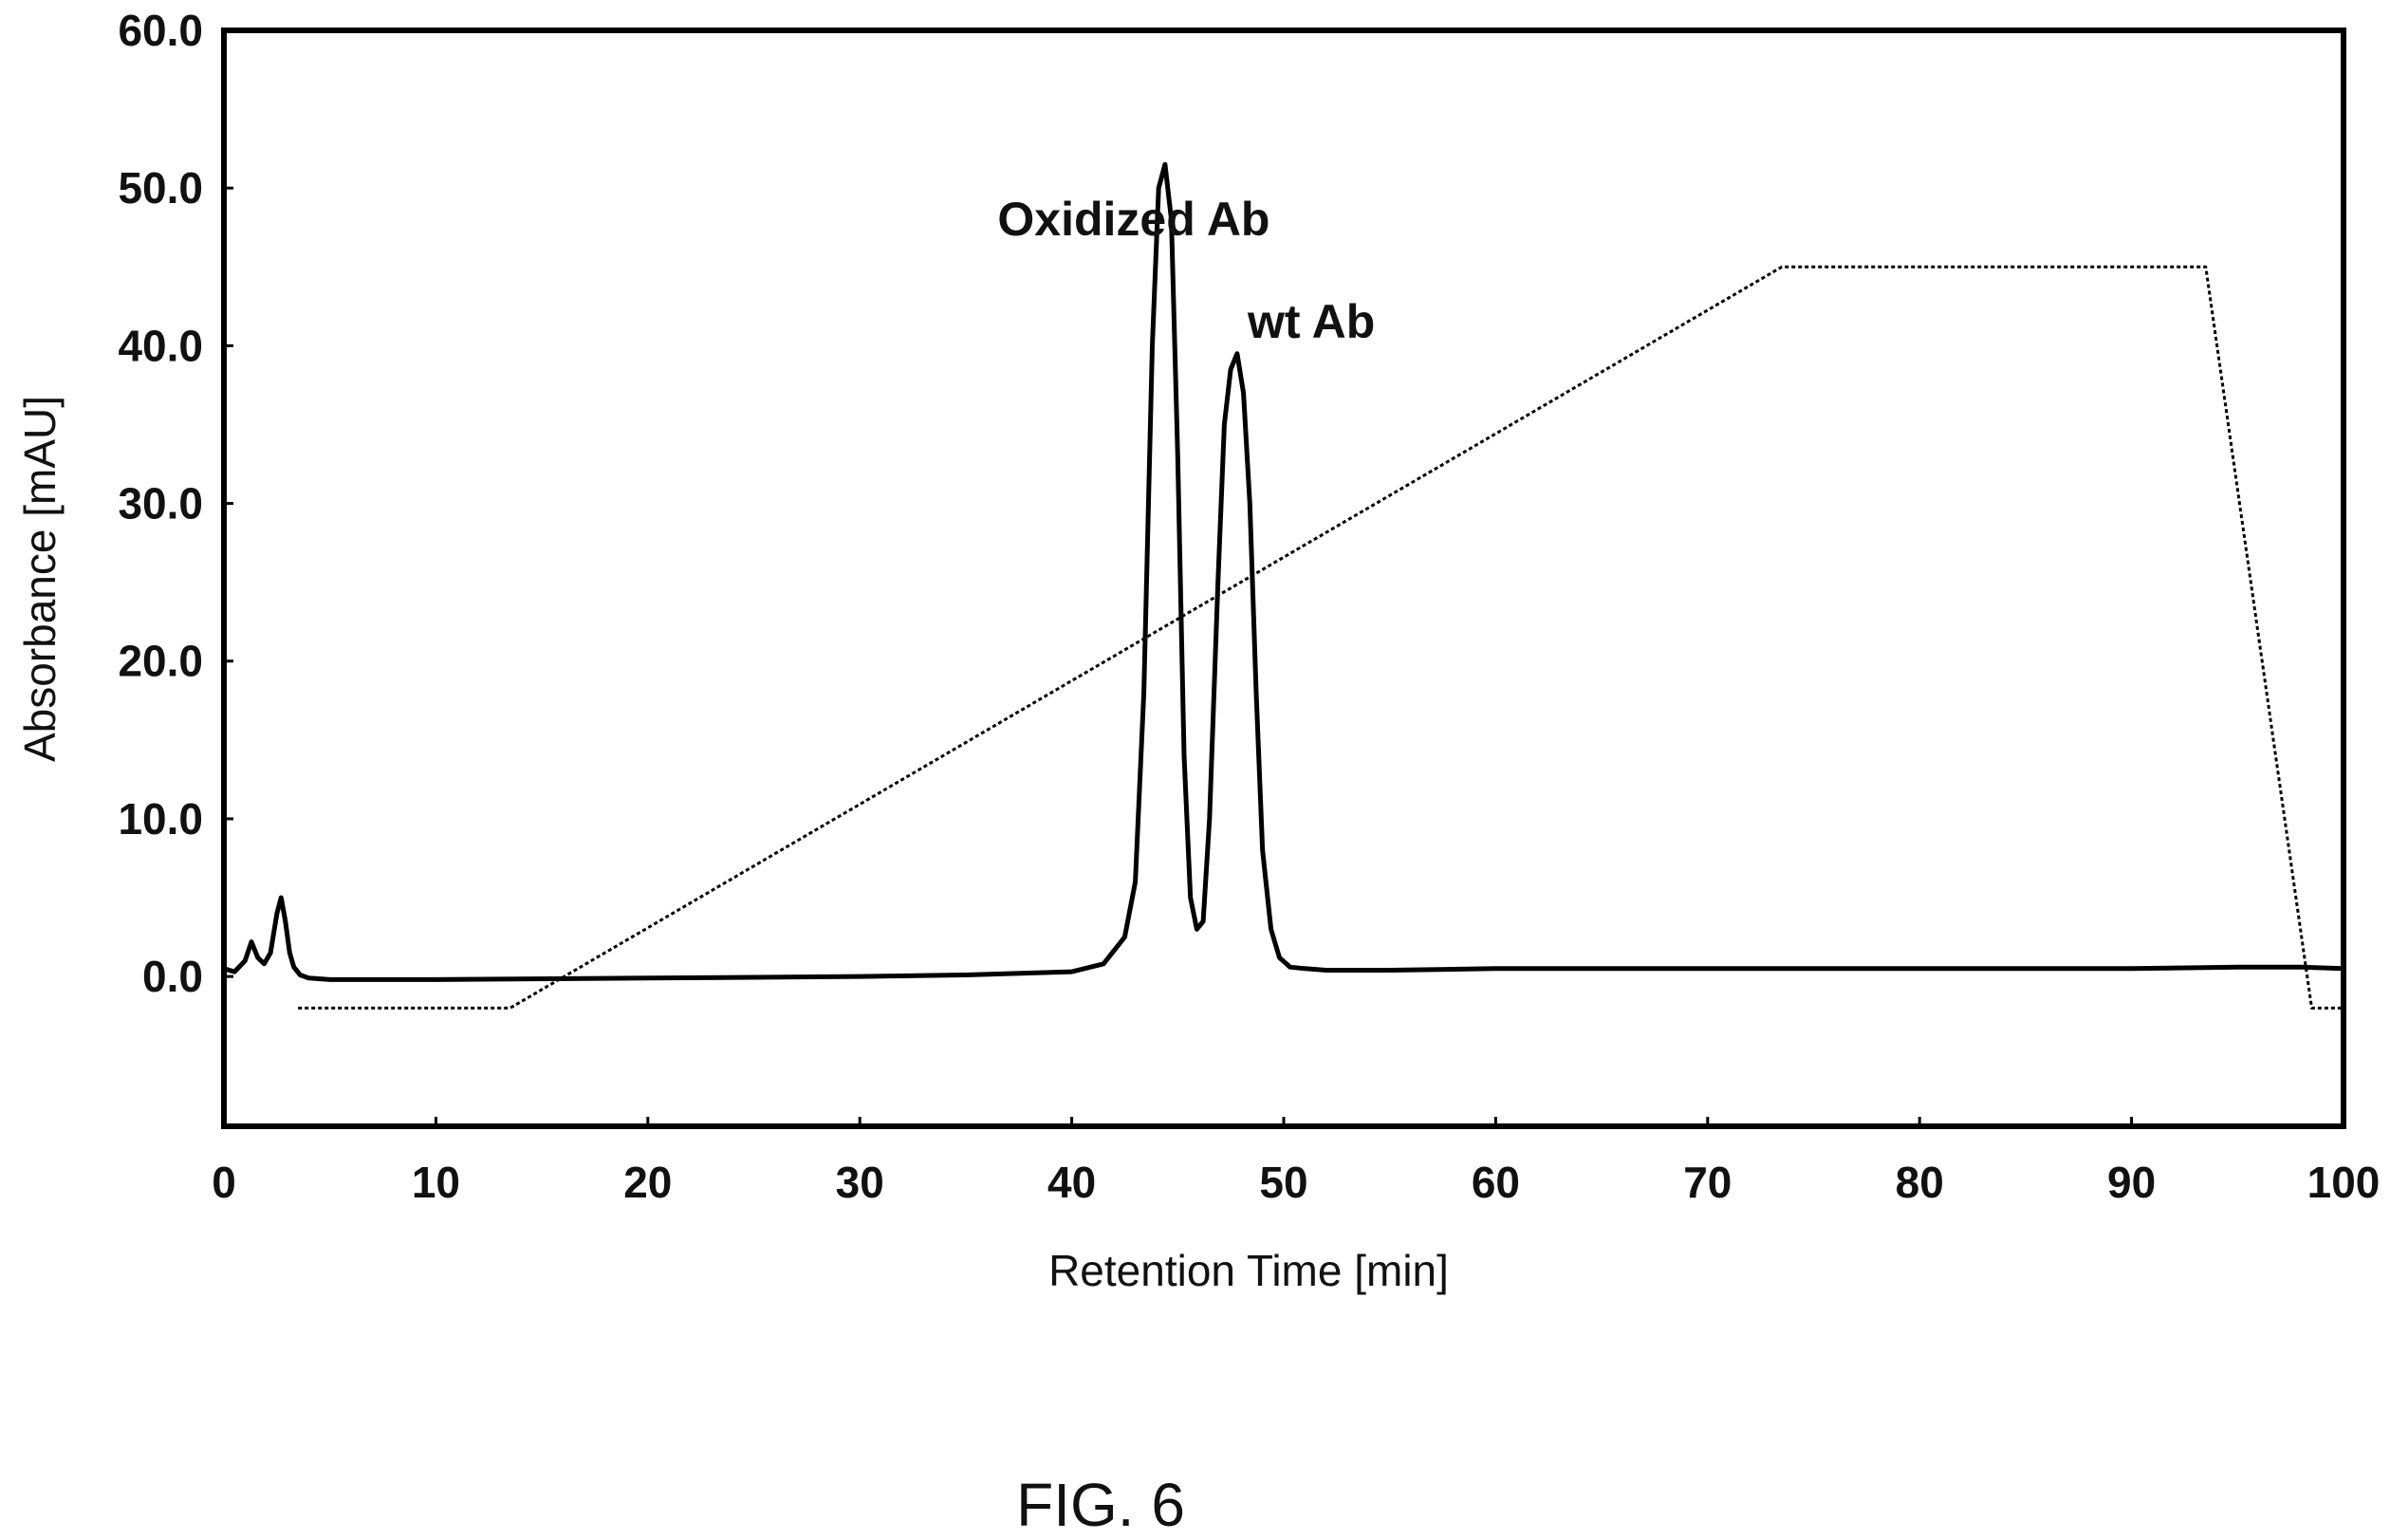  I want to click on x-tick-label: 20, so click(647, 1182).